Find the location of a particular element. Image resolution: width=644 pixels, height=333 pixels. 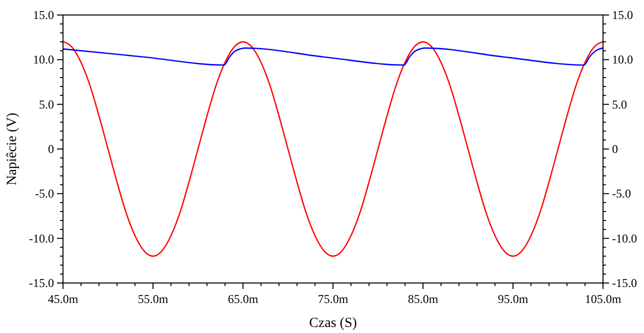

x-axis-title: Czas (S) is located at coordinates (333, 323).